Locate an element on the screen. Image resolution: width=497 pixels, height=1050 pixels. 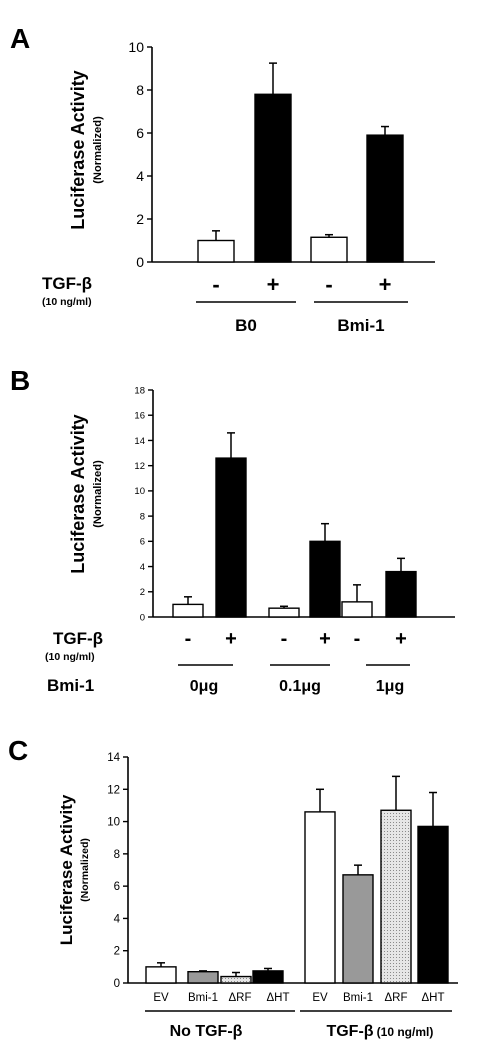
group-label: No TGF-β is located at coordinates (206, 1031).